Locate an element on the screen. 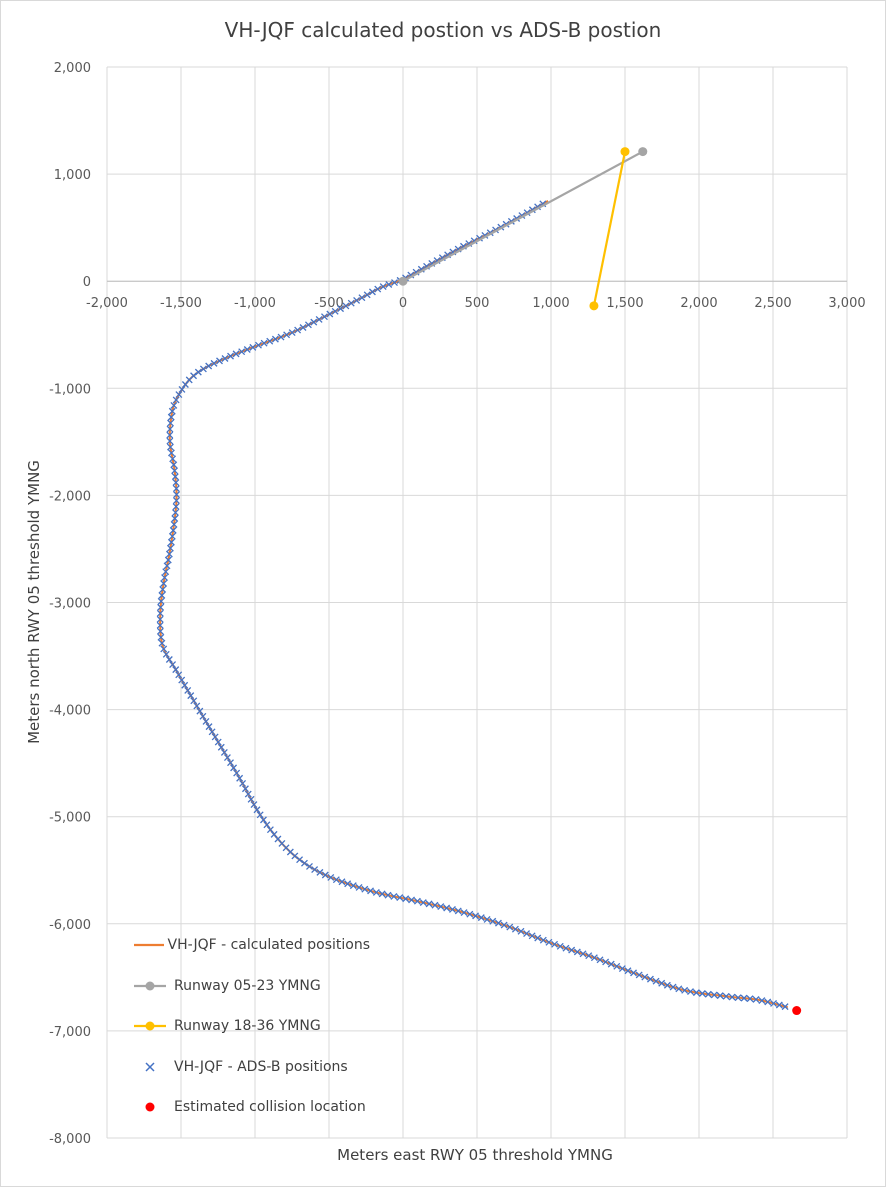 Image resolution: width=886 pixels, height=1187 pixels. y-tick-label: -7,000 is located at coordinates (70, 1032).